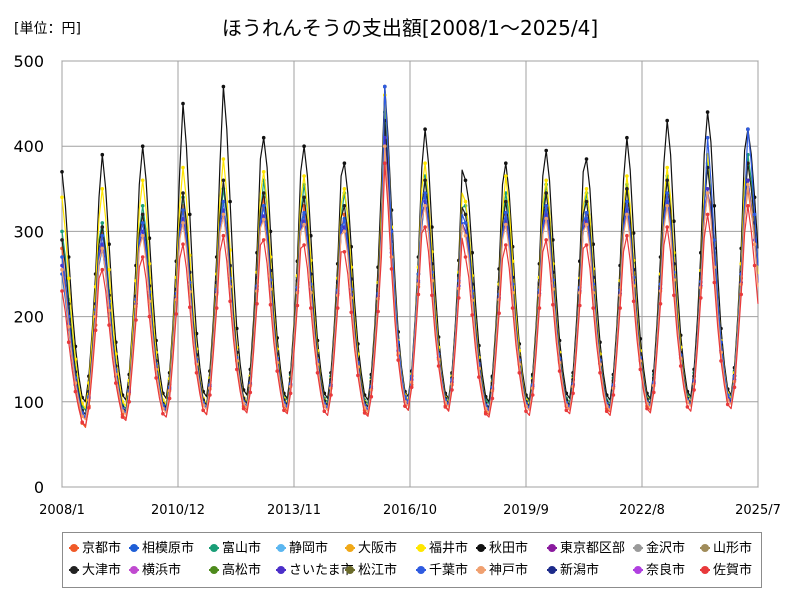  I want to click on x-tick-label: 2013/11, so click(294, 510).